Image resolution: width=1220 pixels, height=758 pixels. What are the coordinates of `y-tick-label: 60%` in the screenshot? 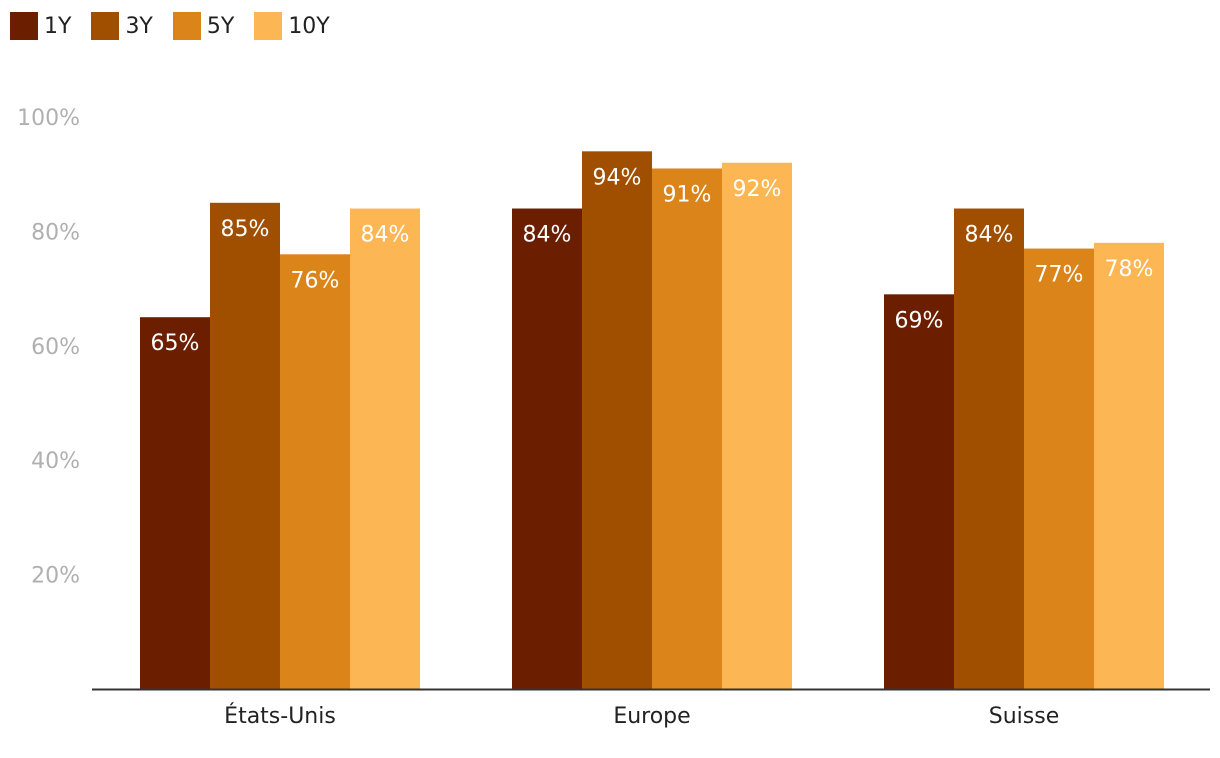 It's located at (55, 347).